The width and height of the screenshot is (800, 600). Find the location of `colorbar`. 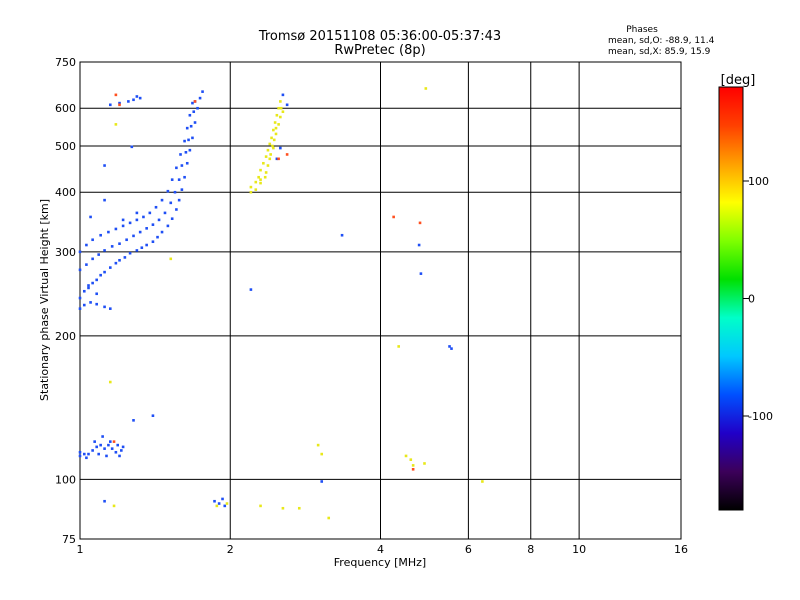

colorbar is located at coordinates (731, 298).